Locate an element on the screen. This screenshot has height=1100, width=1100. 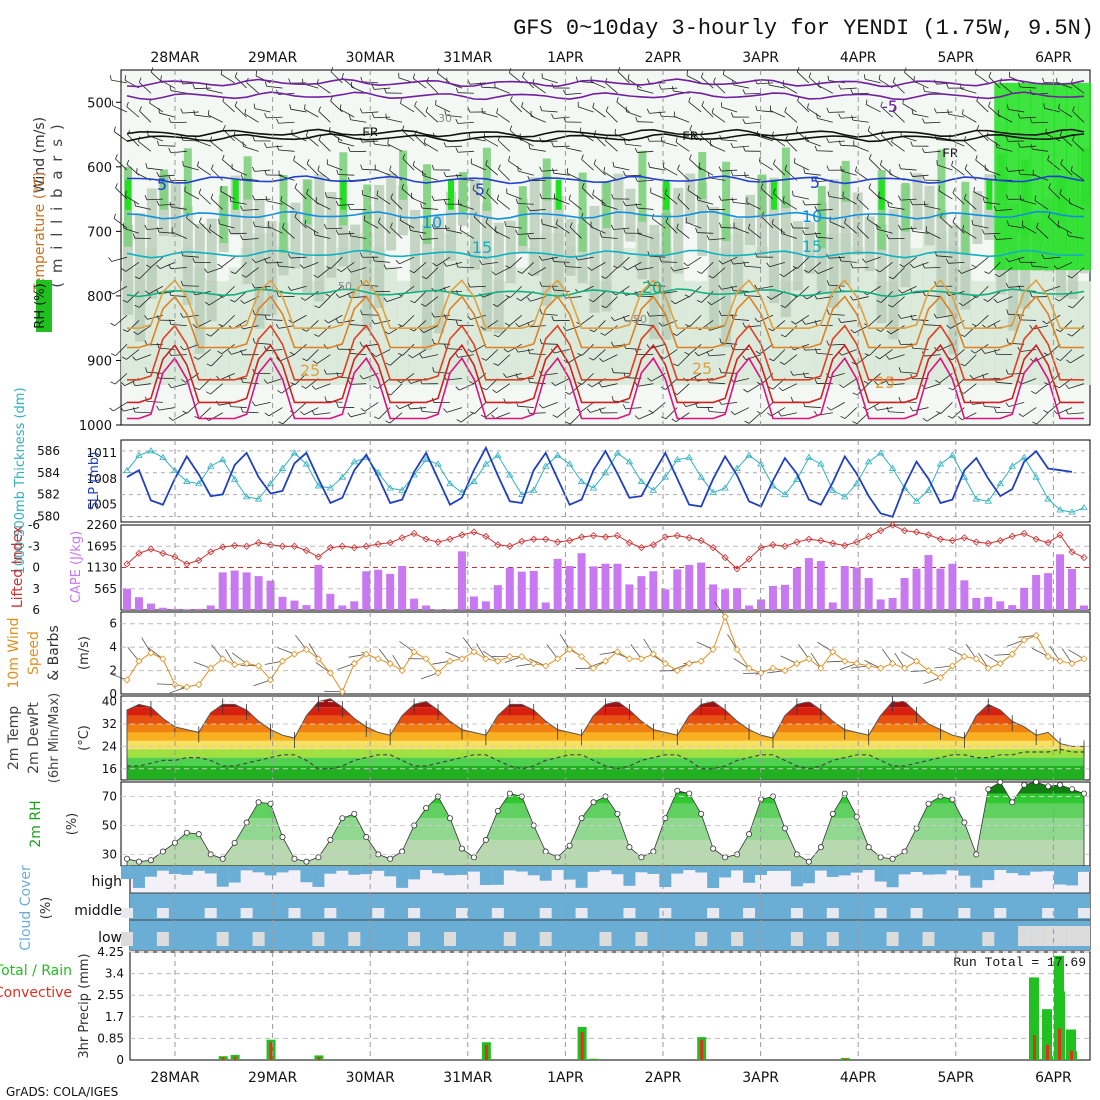
temp-tick-label: 24 is located at coordinates (109, 746).